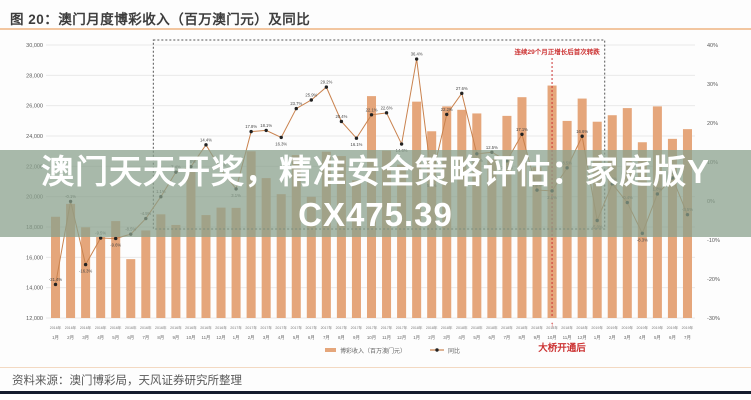 The image size is (751, 400). I want to click on chart-text: 12.5%, so click(492, 147).